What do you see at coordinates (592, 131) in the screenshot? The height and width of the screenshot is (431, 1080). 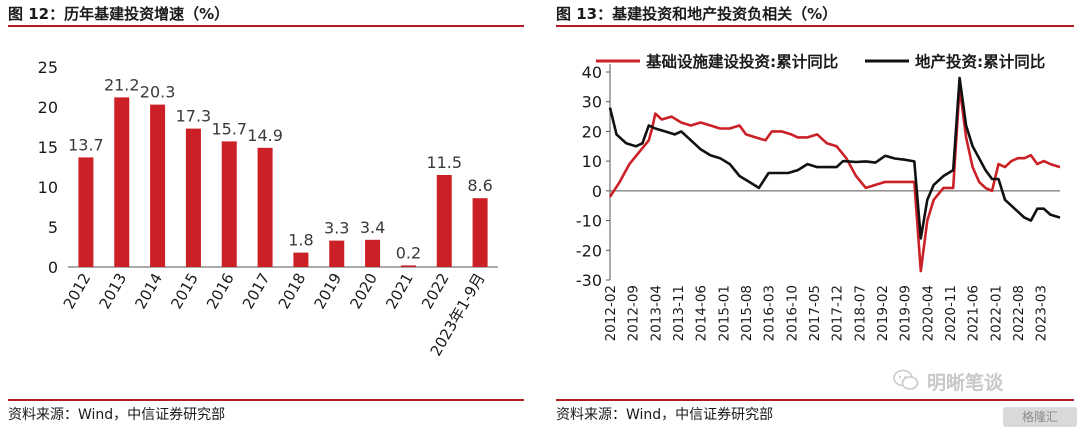 I see `line-y-tick-label: 20` at bounding box center [592, 131].